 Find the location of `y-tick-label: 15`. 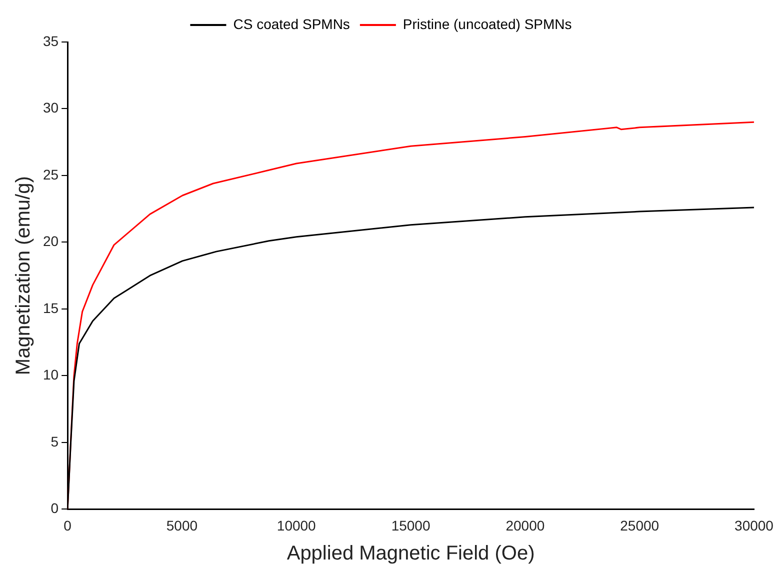

y-tick-label: 15 is located at coordinates (50, 308).